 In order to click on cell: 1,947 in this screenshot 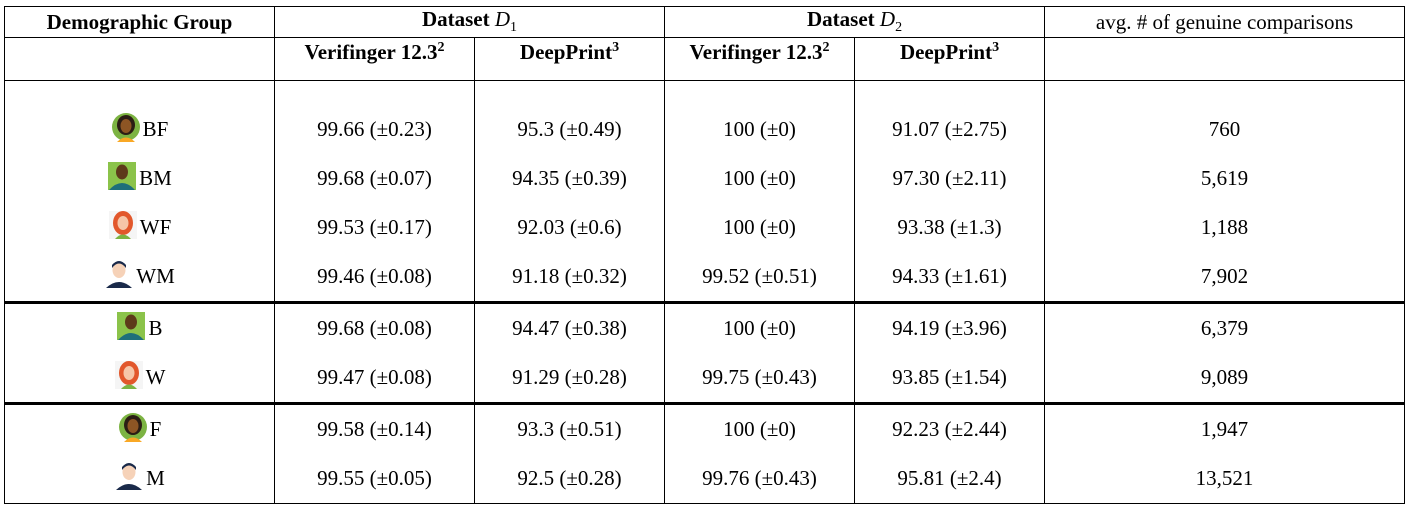, I will do `click(1225, 428)`.